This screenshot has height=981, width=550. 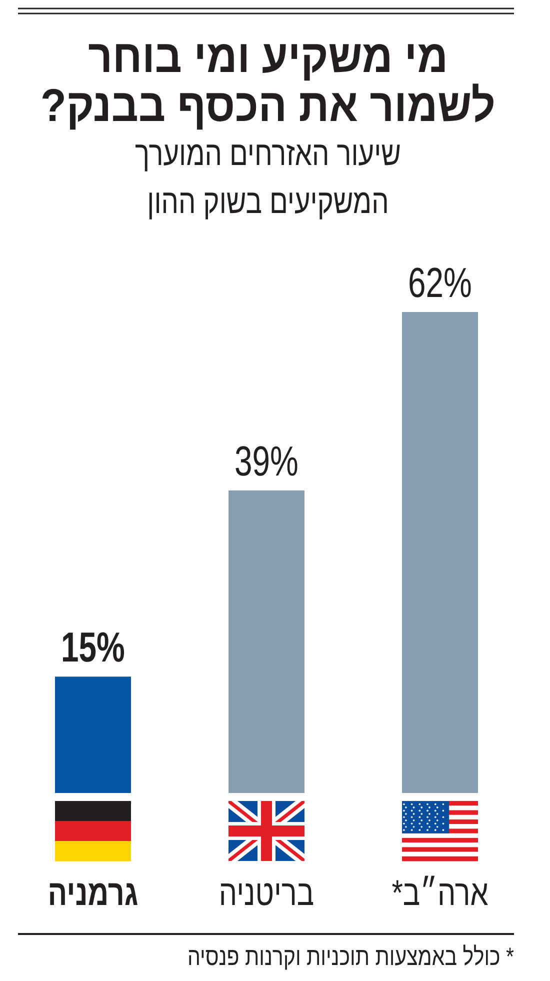 What do you see at coordinates (440, 892) in the screenshot?
I see `category-label: ארה״ב*` at bounding box center [440, 892].